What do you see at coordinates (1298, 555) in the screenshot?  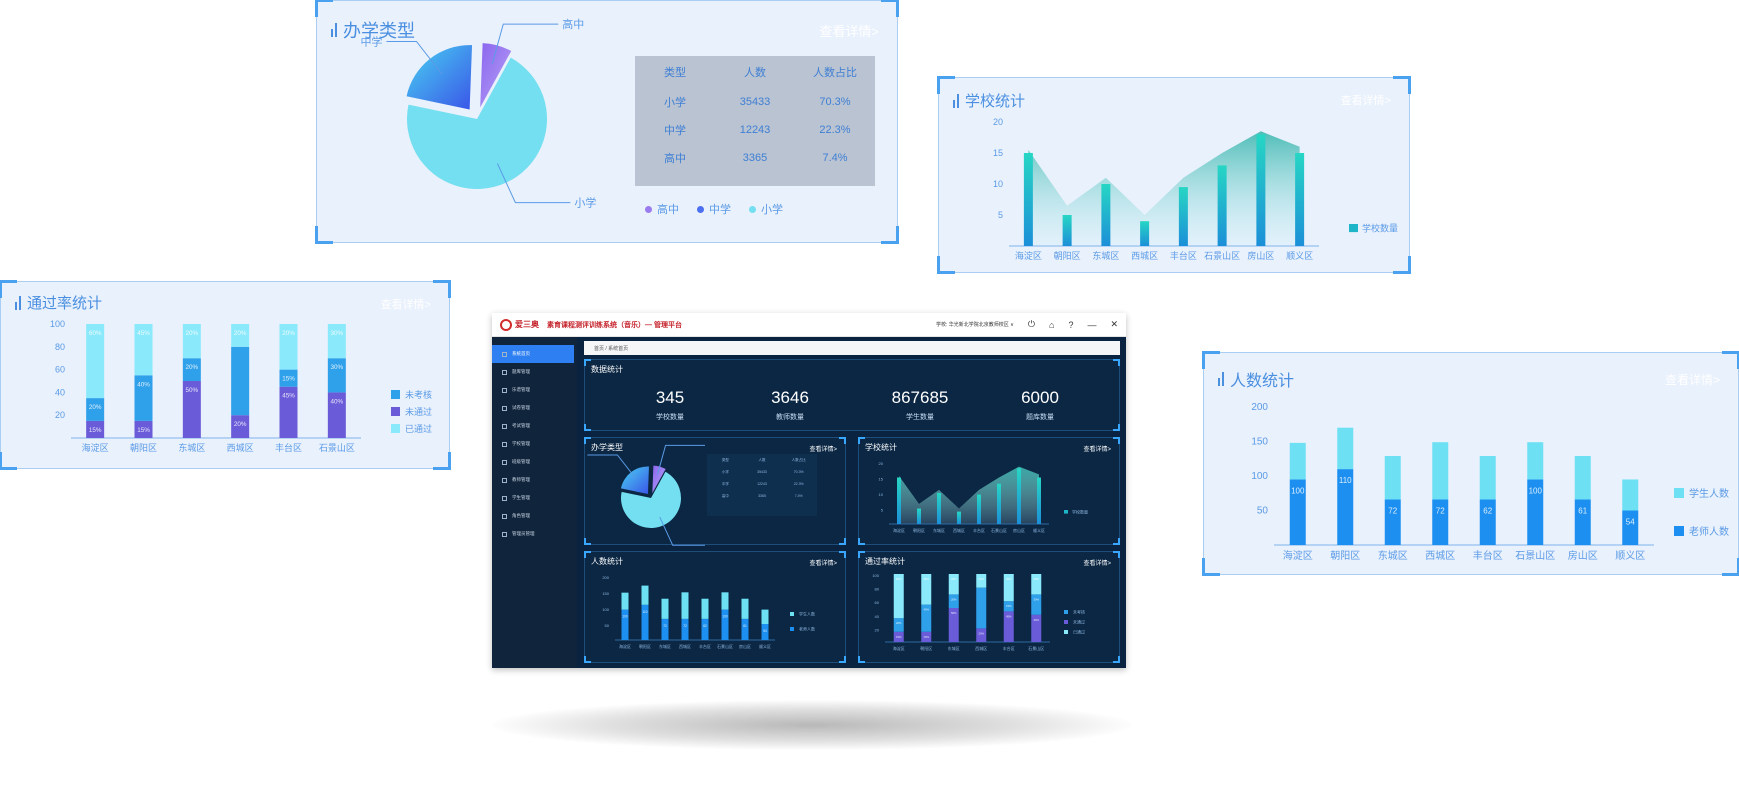 I see `x-tick-label: 海淀区` at bounding box center [1298, 555].